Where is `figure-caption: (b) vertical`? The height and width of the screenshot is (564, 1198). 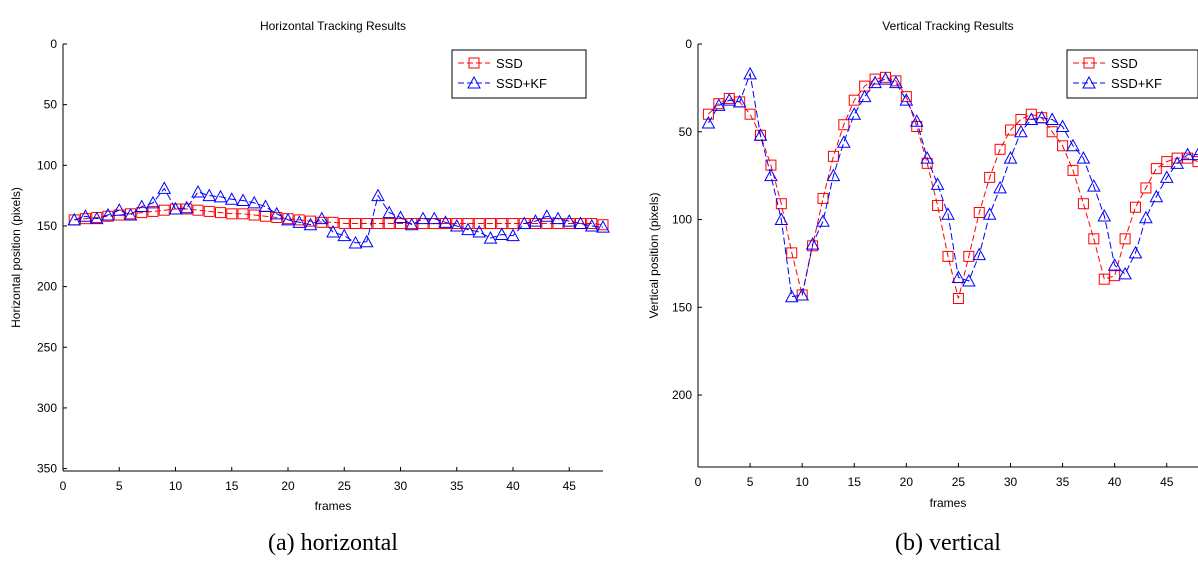 figure-caption: (b) vertical is located at coordinates (948, 543).